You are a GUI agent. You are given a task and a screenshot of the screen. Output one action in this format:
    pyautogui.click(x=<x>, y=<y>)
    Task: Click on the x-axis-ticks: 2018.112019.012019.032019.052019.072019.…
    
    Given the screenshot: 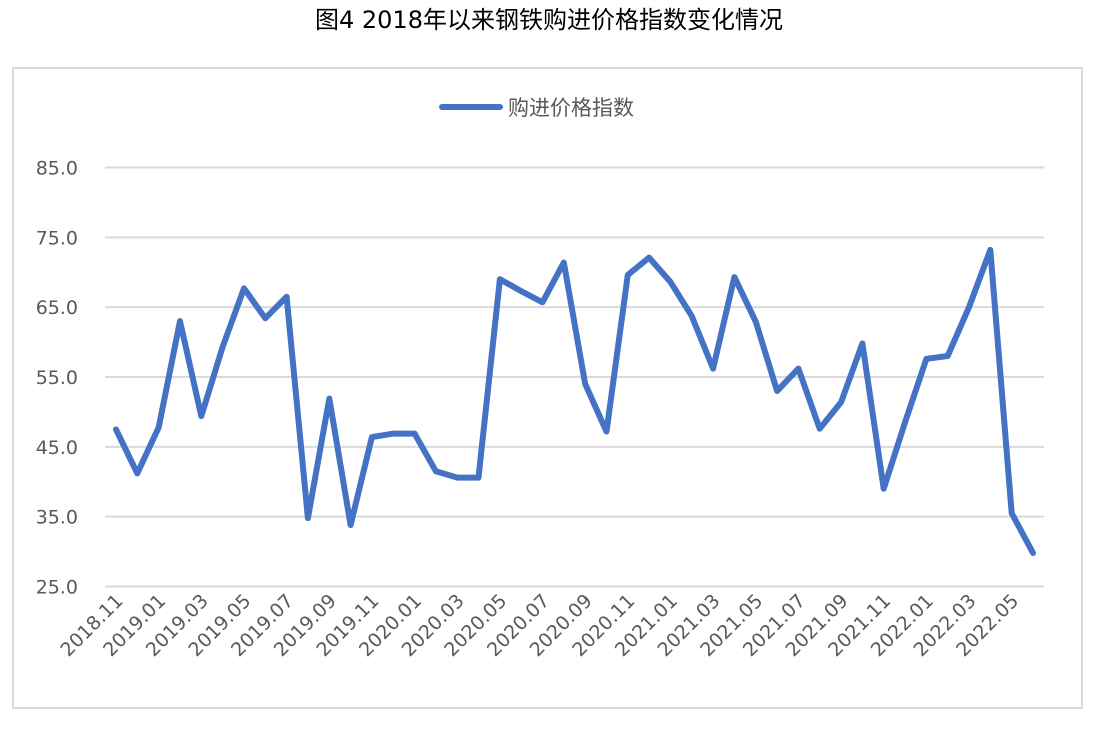 What is the action you would take?
    pyautogui.click(x=539, y=625)
    